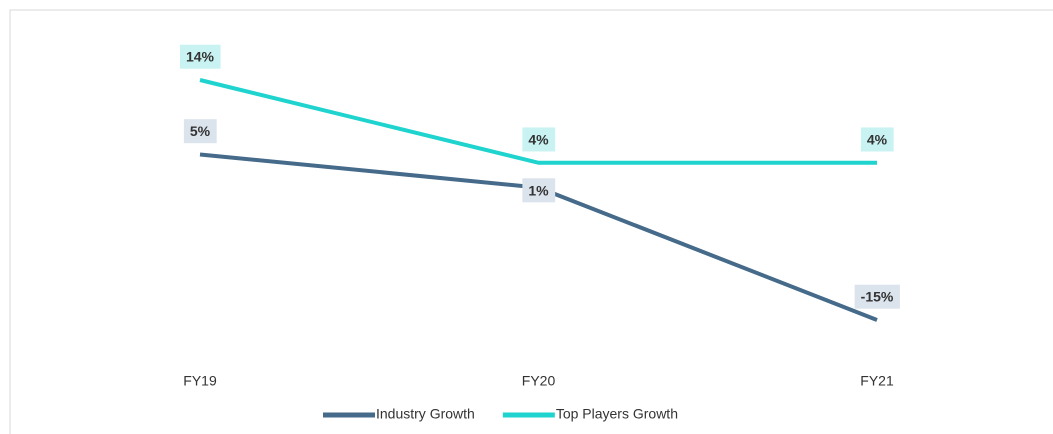  Describe the element at coordinates (539, 381) in the screenshot. I see `x-tick-label: FY20` at that location.